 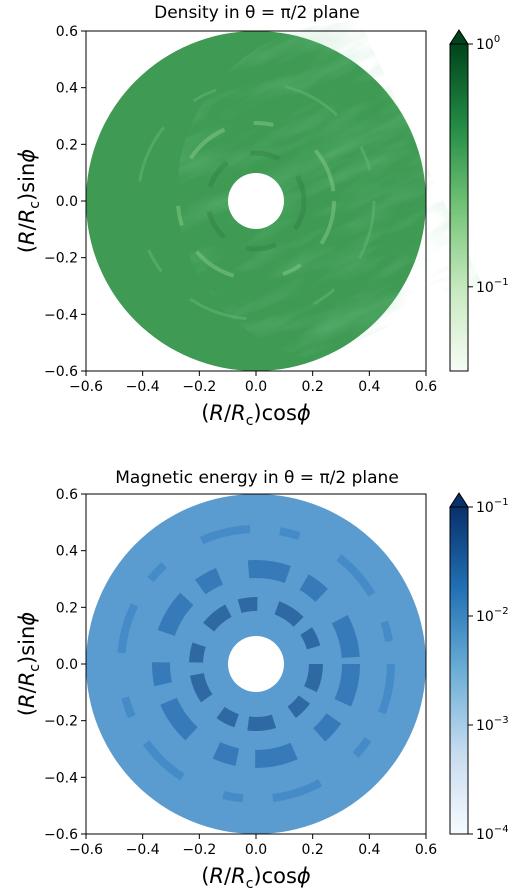 I want to click on magnetic-colorbar-tick-label: 10⁻², so click(x=492, y=615).